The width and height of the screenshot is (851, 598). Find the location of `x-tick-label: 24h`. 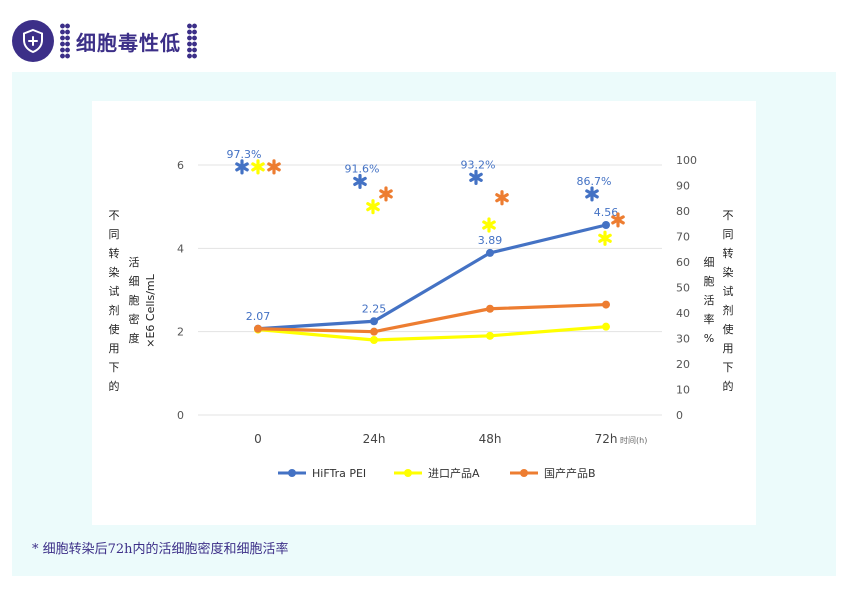

x-tick-label: 24h is located at coordinates (374, 439).